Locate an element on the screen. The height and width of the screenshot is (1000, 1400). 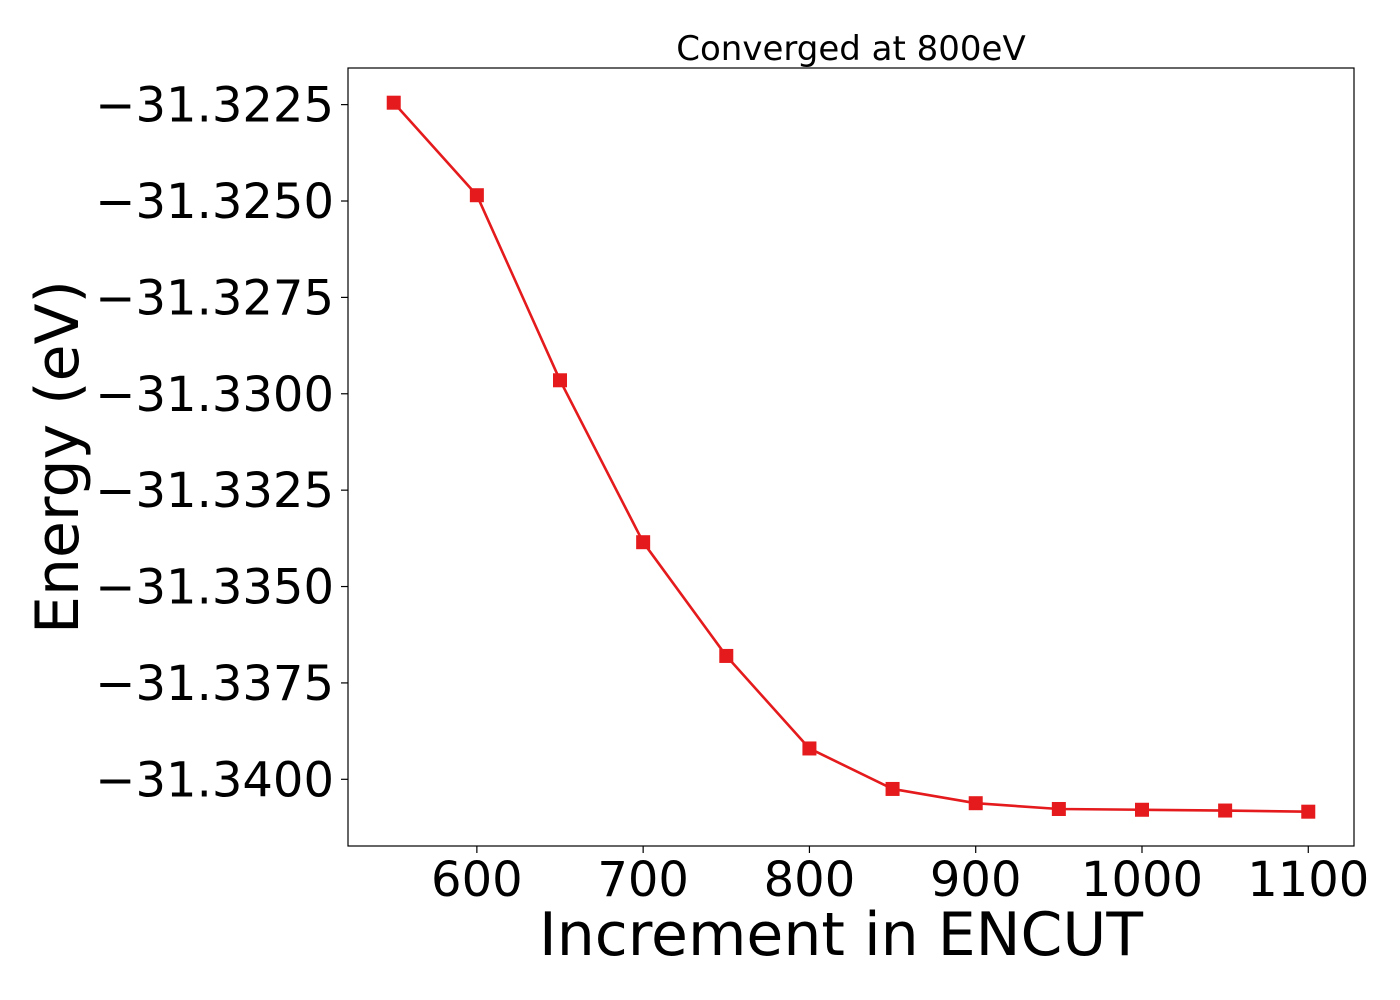
x-tick-label: 700 is located at coordinates (643, 880).